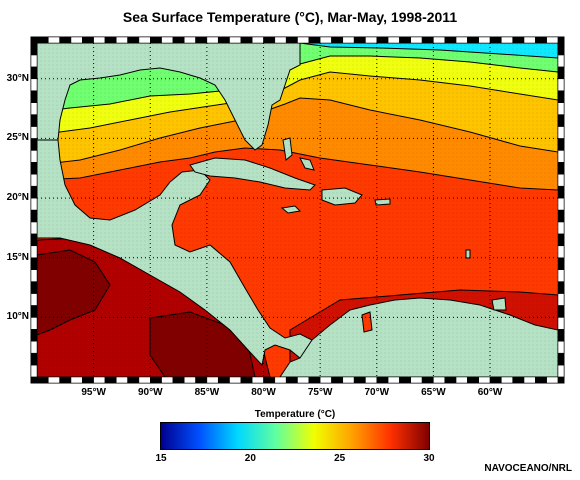 This screenshot has height=480, width=580. What do you see at coordinates (263, 392) in the screenshot?
I see `lon-tick-label: 80°W` at bounding box center [263, 392].